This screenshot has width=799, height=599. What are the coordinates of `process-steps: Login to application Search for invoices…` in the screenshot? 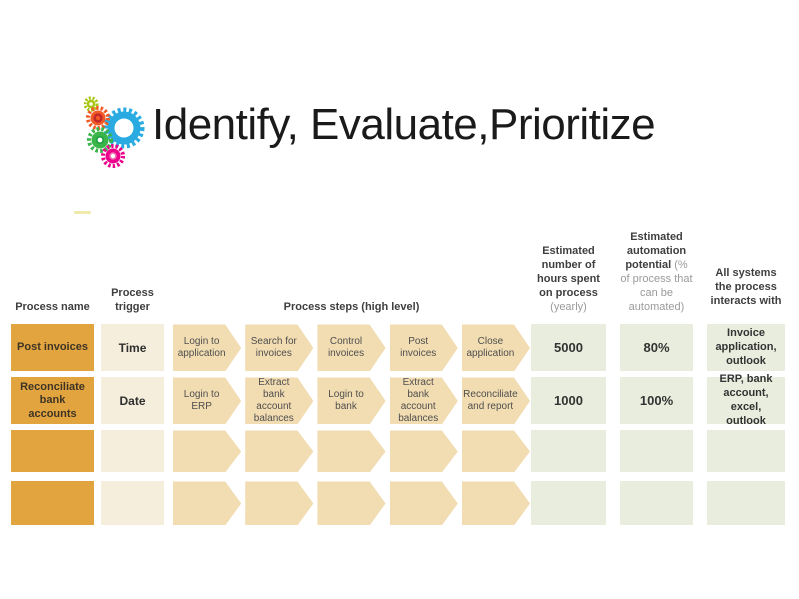 It's located at (351, 347).